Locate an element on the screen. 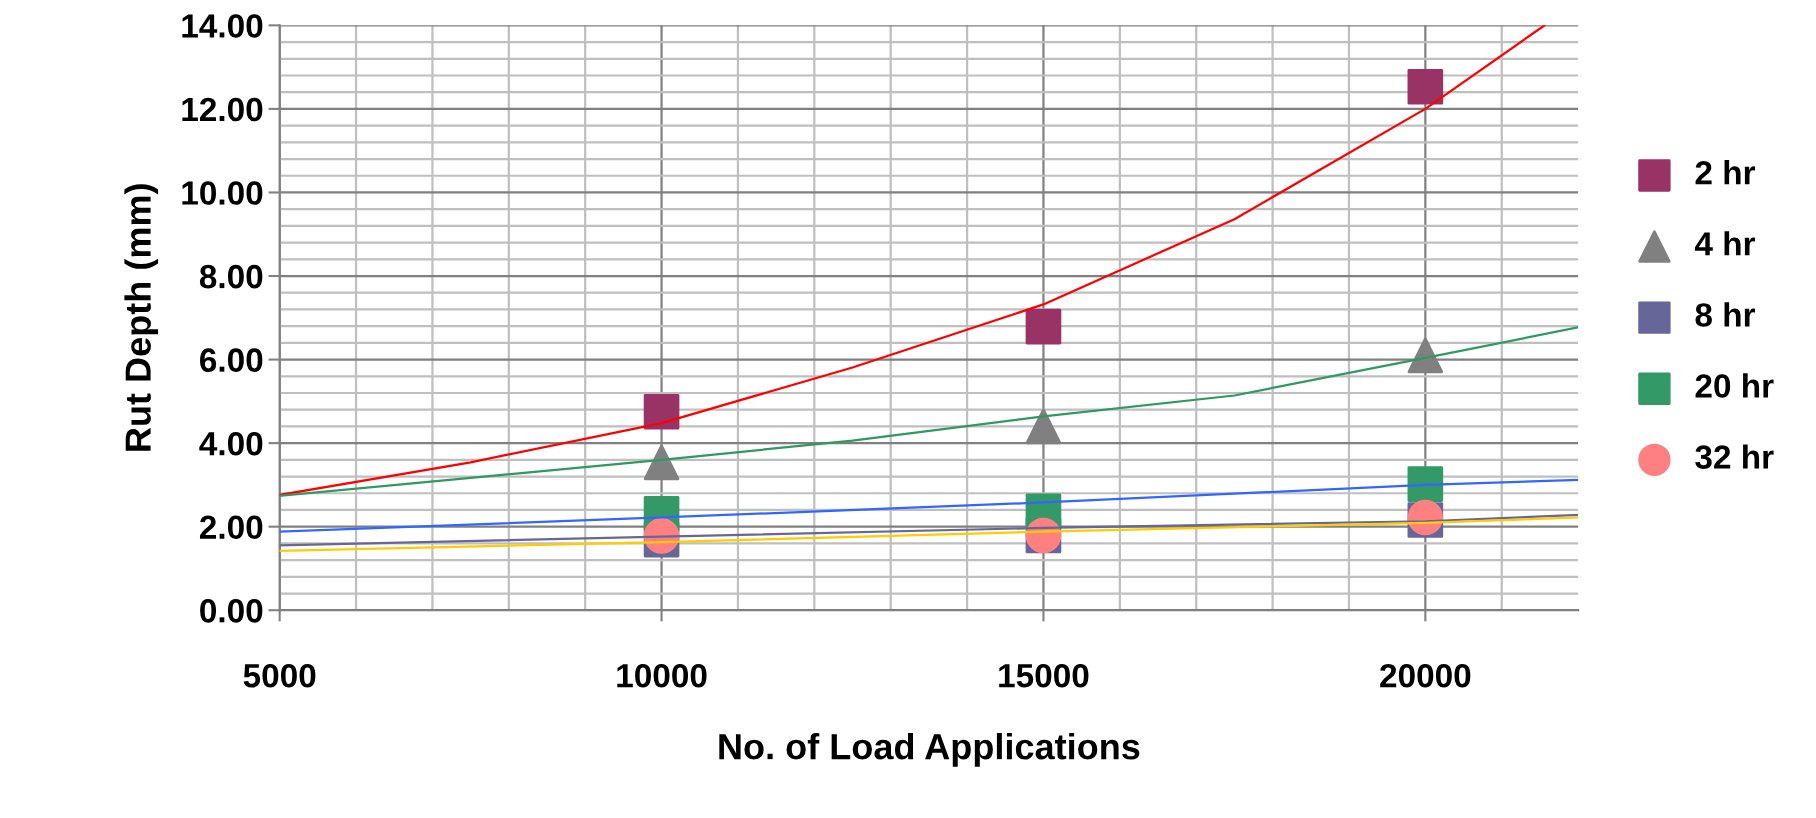 The height and width of the screenshot is (818, 1816). x-tick-label: 5000 is located at coordinates (279, 675).